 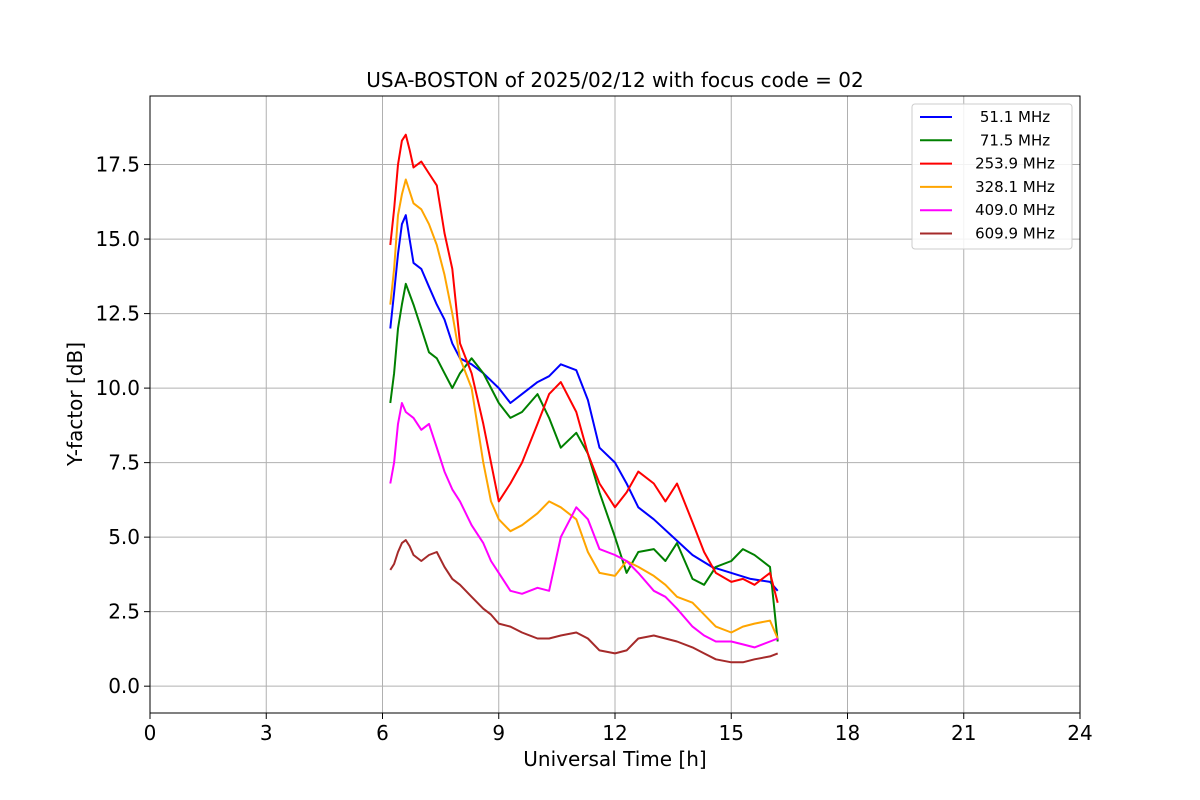 I want to click on x-tick-label: 24, so click(x=1079, y=733).